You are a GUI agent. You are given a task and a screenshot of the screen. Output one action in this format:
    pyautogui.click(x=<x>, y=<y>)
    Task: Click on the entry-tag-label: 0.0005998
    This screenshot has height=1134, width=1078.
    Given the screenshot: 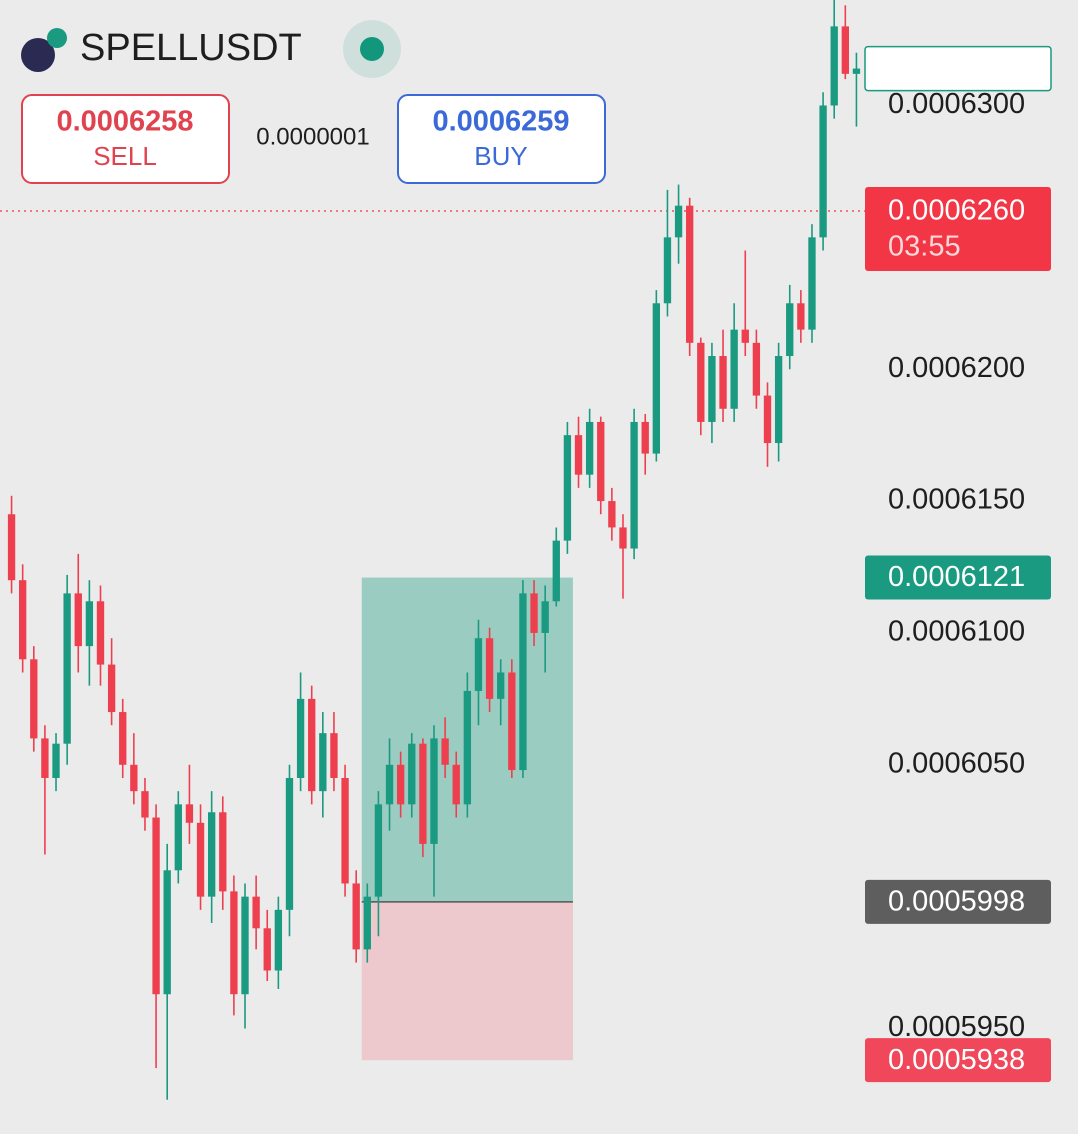 What is the action you would take?
    pyautogui.click(x=956, y=902)
    